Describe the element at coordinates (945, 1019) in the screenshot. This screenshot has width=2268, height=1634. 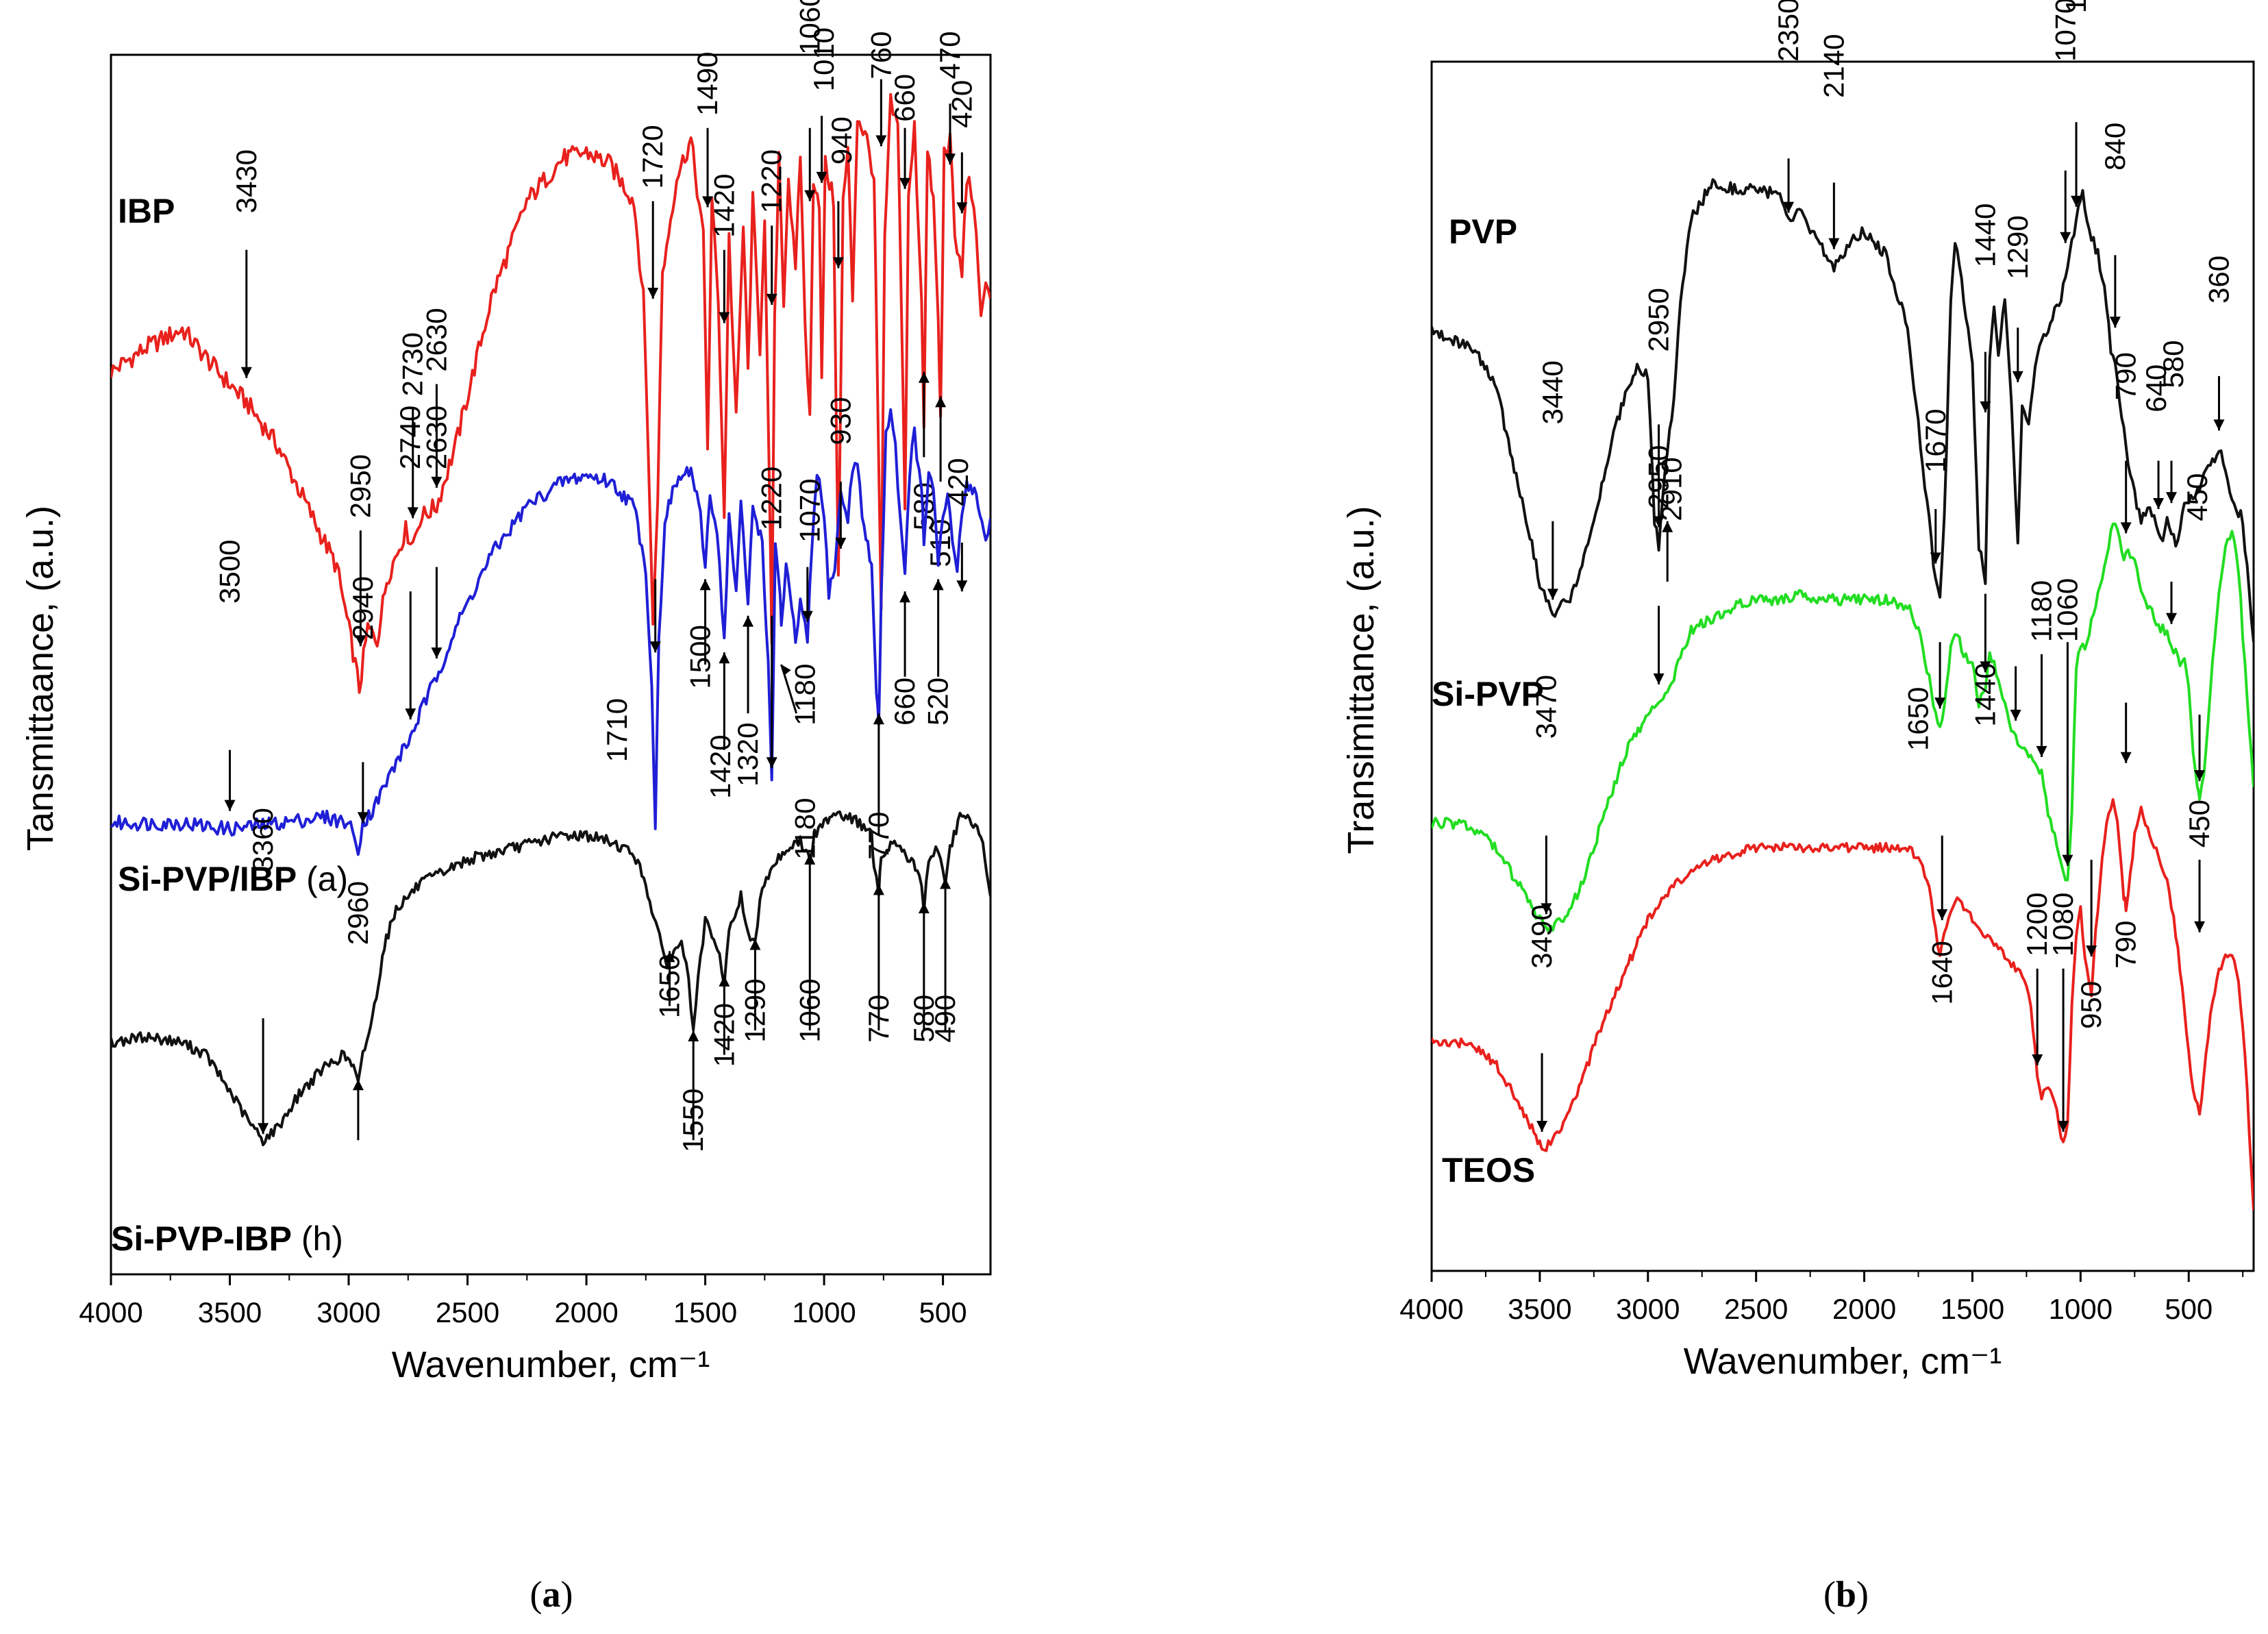
I see `peak-label: 490` at that location.